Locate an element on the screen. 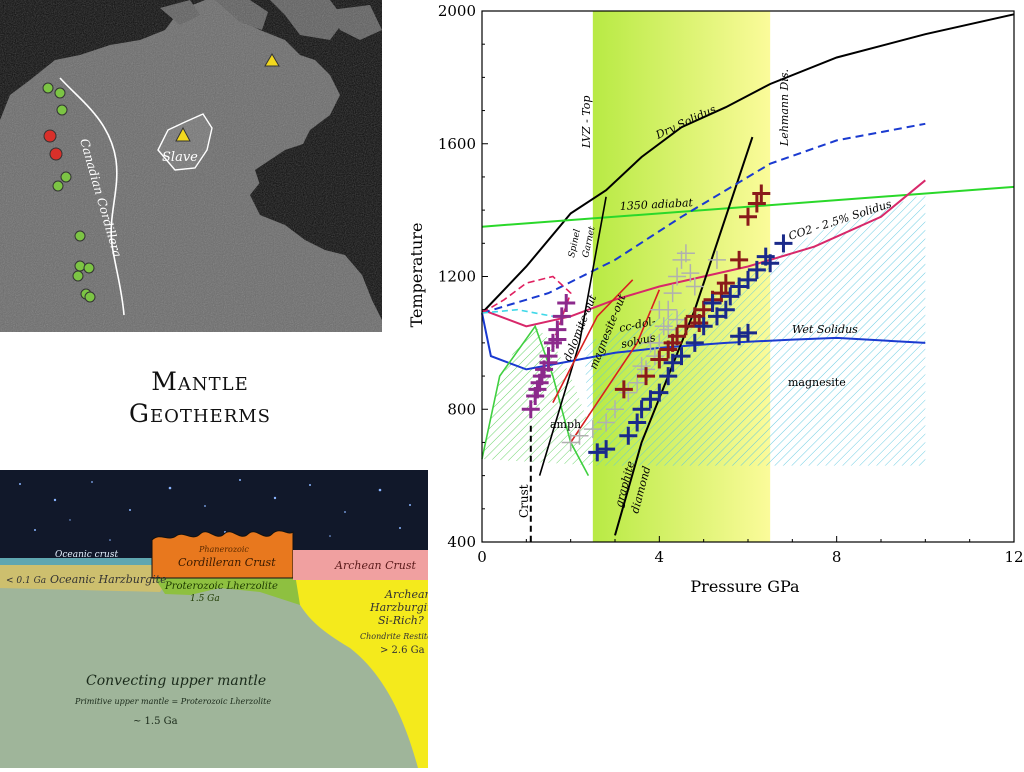  archean-age-label: > 2.6 Ga is located at coordinates (402, 650).